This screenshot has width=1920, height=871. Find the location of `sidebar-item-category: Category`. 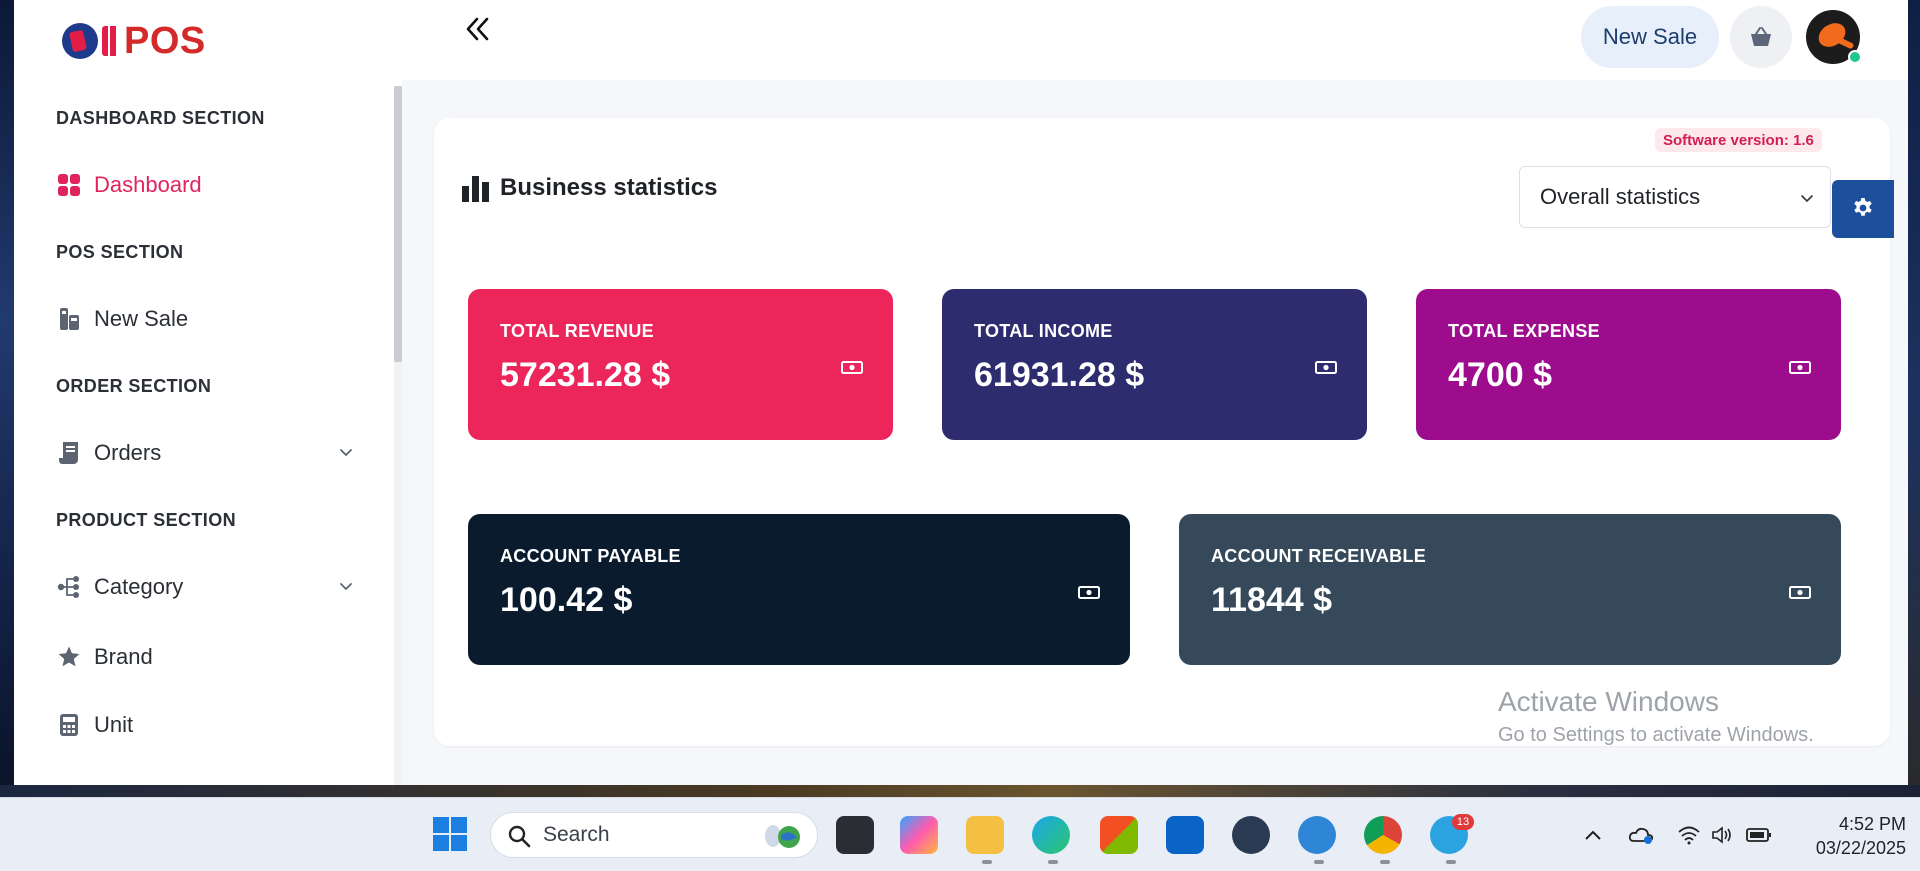

sidebar-item-category: Category is located at coordinates (211, 587).